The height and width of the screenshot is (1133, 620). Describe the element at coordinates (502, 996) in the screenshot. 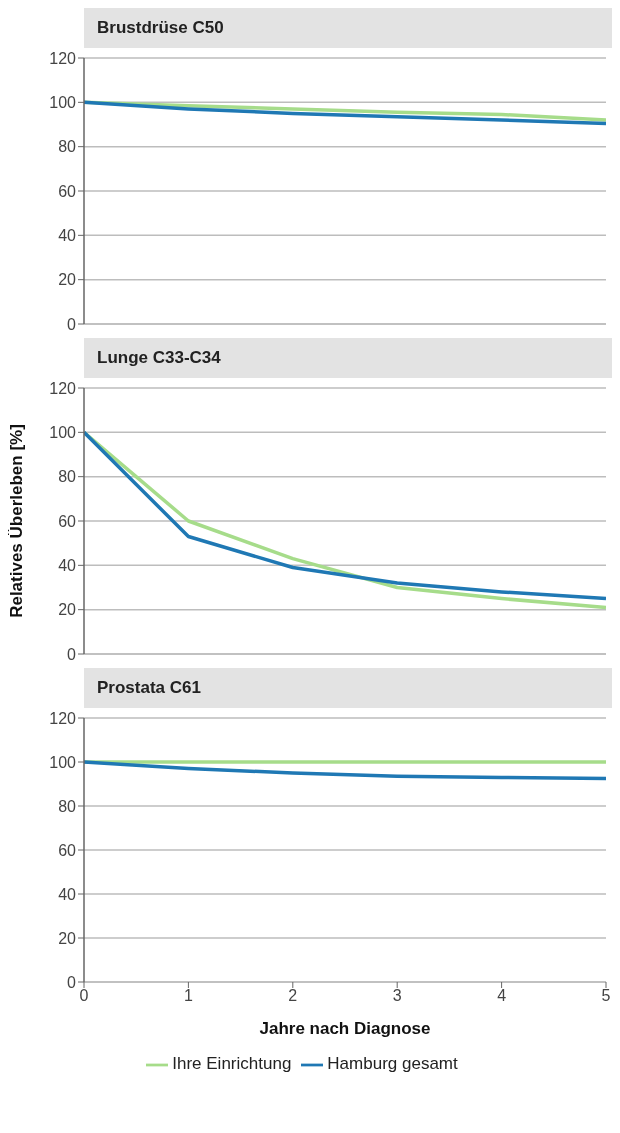

I see `x-tick-label: 4` at that location.